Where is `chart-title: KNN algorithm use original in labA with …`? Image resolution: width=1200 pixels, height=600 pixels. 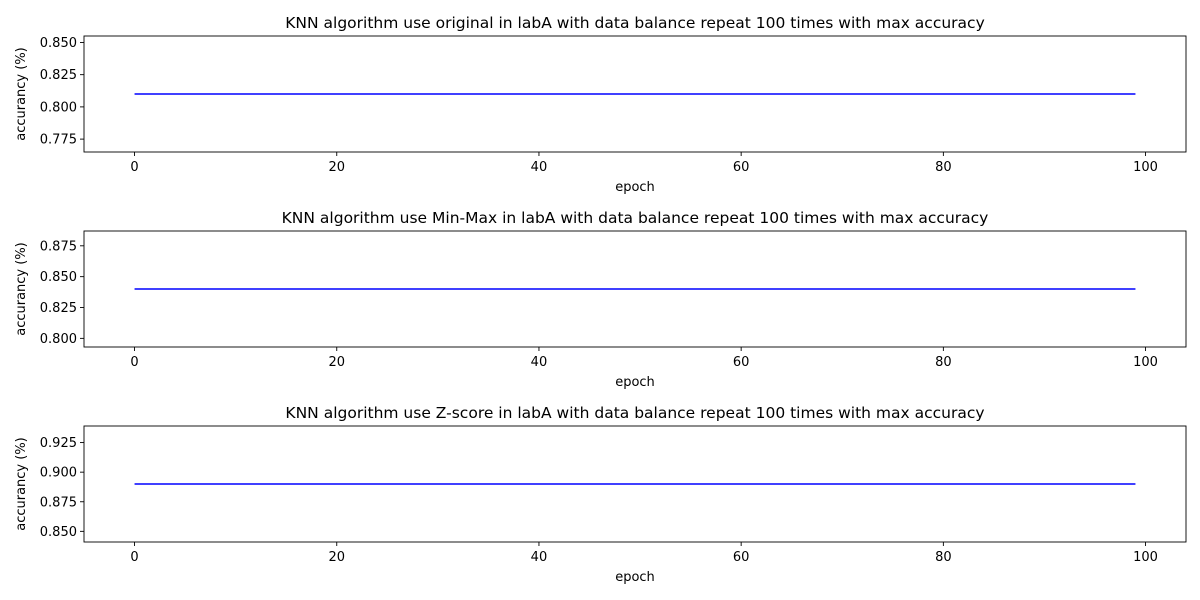
chart-title: KNN algorithm use original in labA with … is located at coordinates (635, 23).